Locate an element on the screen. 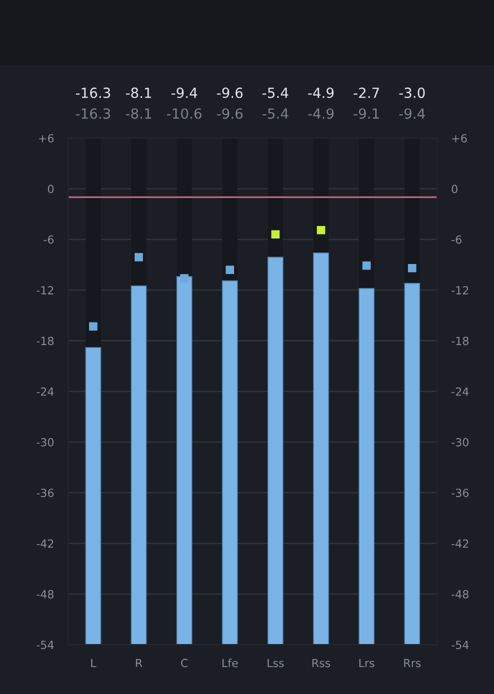  y-tick-label: -42 is located at coordinates (45, 543).